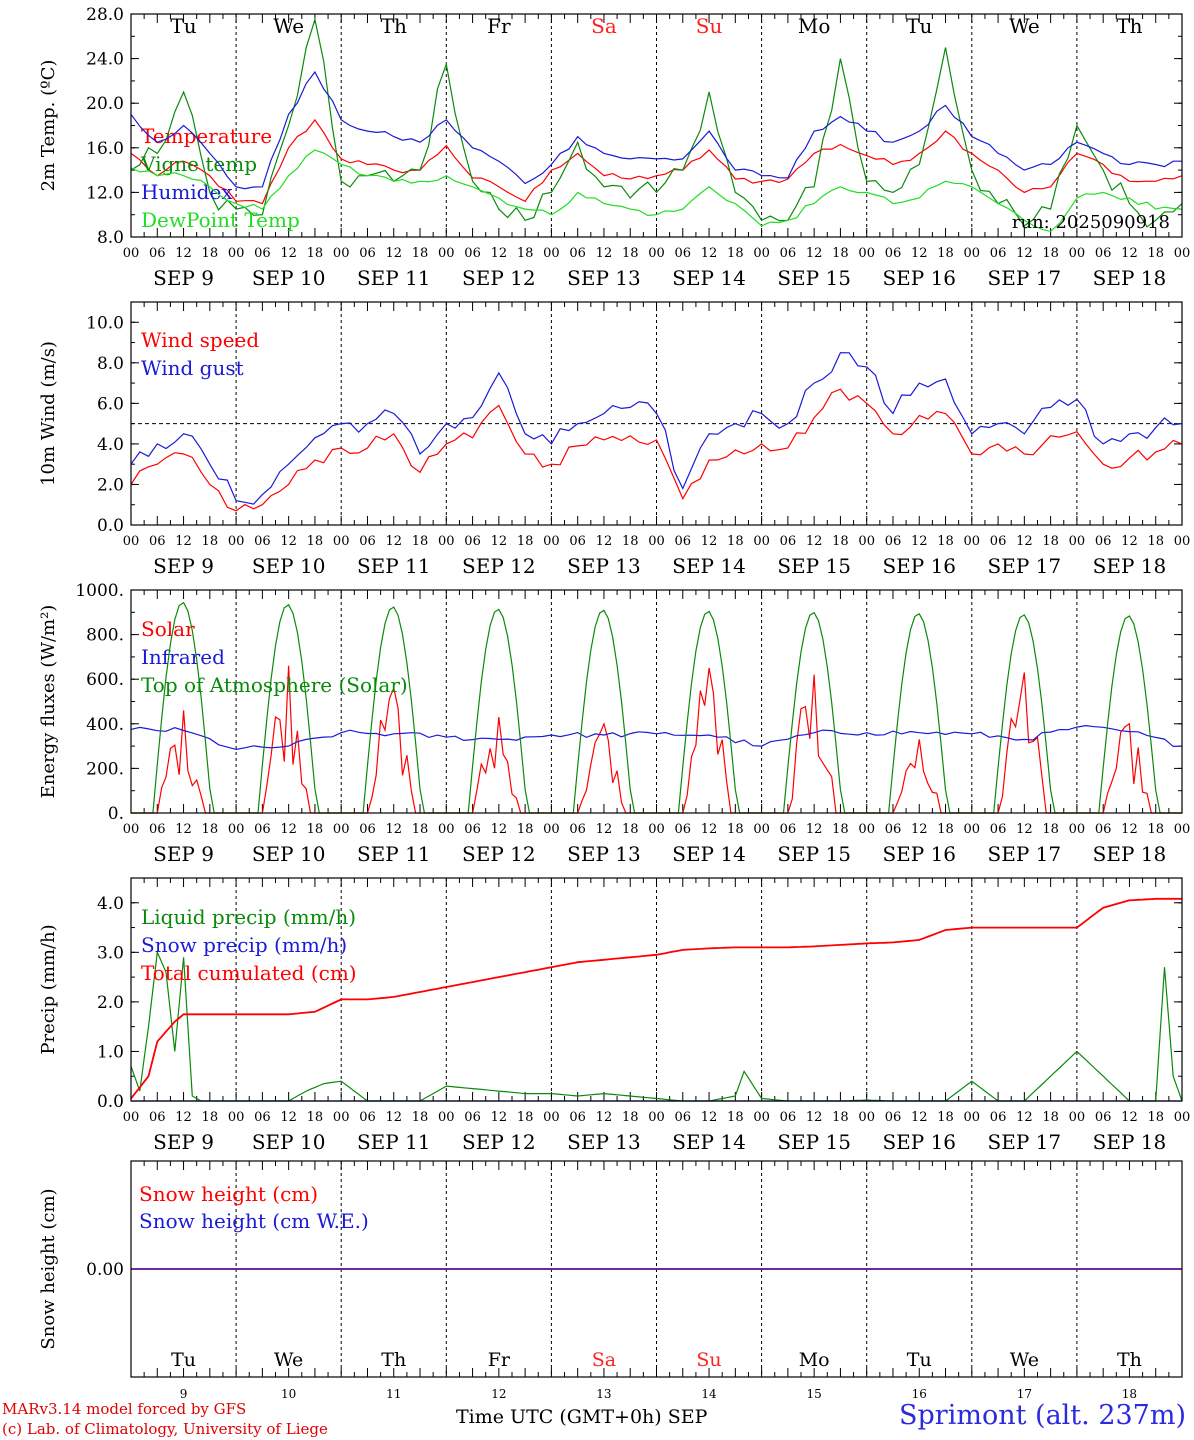  Describe the element at coordinates (110, 526) in the screenshot. I see `y-tick-label: 0.0` at that location.